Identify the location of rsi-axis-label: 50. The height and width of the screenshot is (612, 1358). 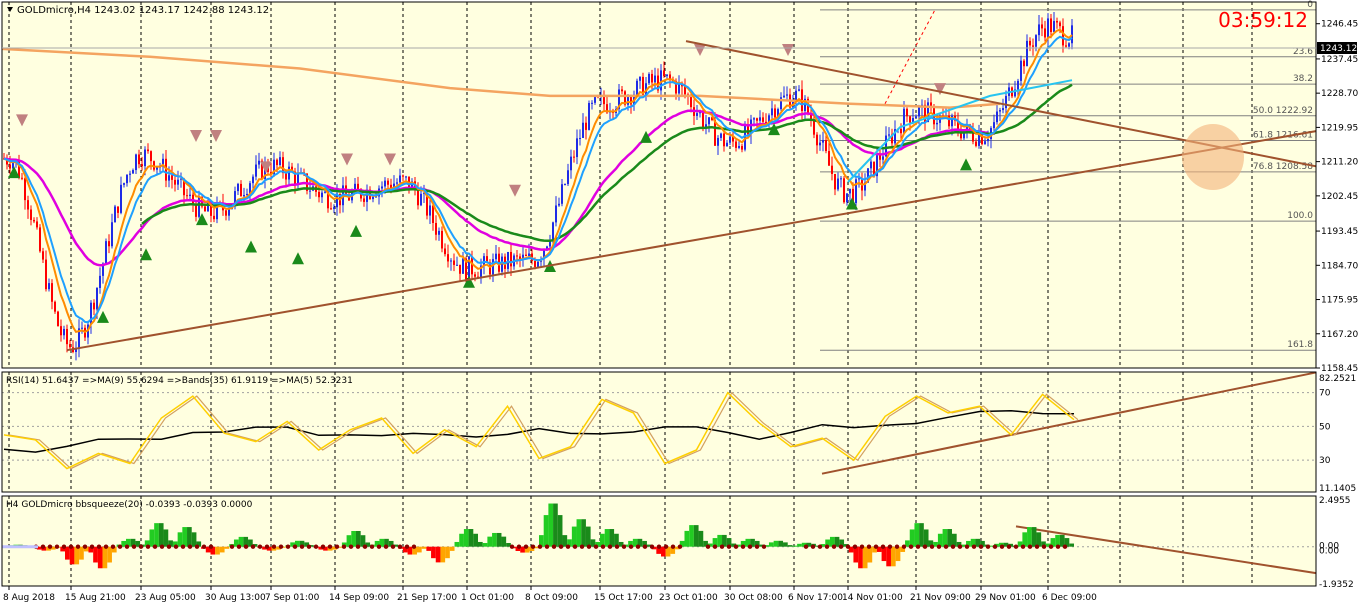
(1325, 427).